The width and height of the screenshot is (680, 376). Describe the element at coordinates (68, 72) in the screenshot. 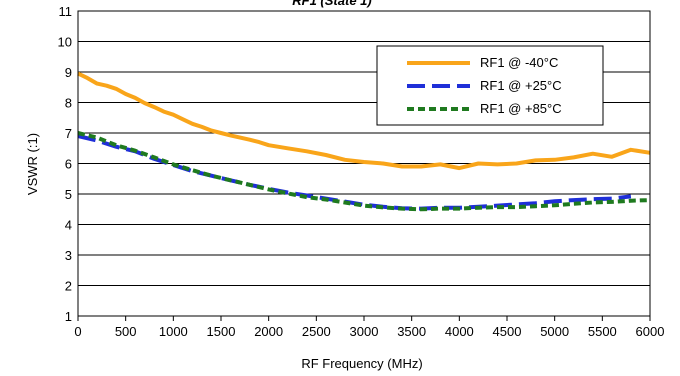

I see `y-tick-label: 9` at that location.